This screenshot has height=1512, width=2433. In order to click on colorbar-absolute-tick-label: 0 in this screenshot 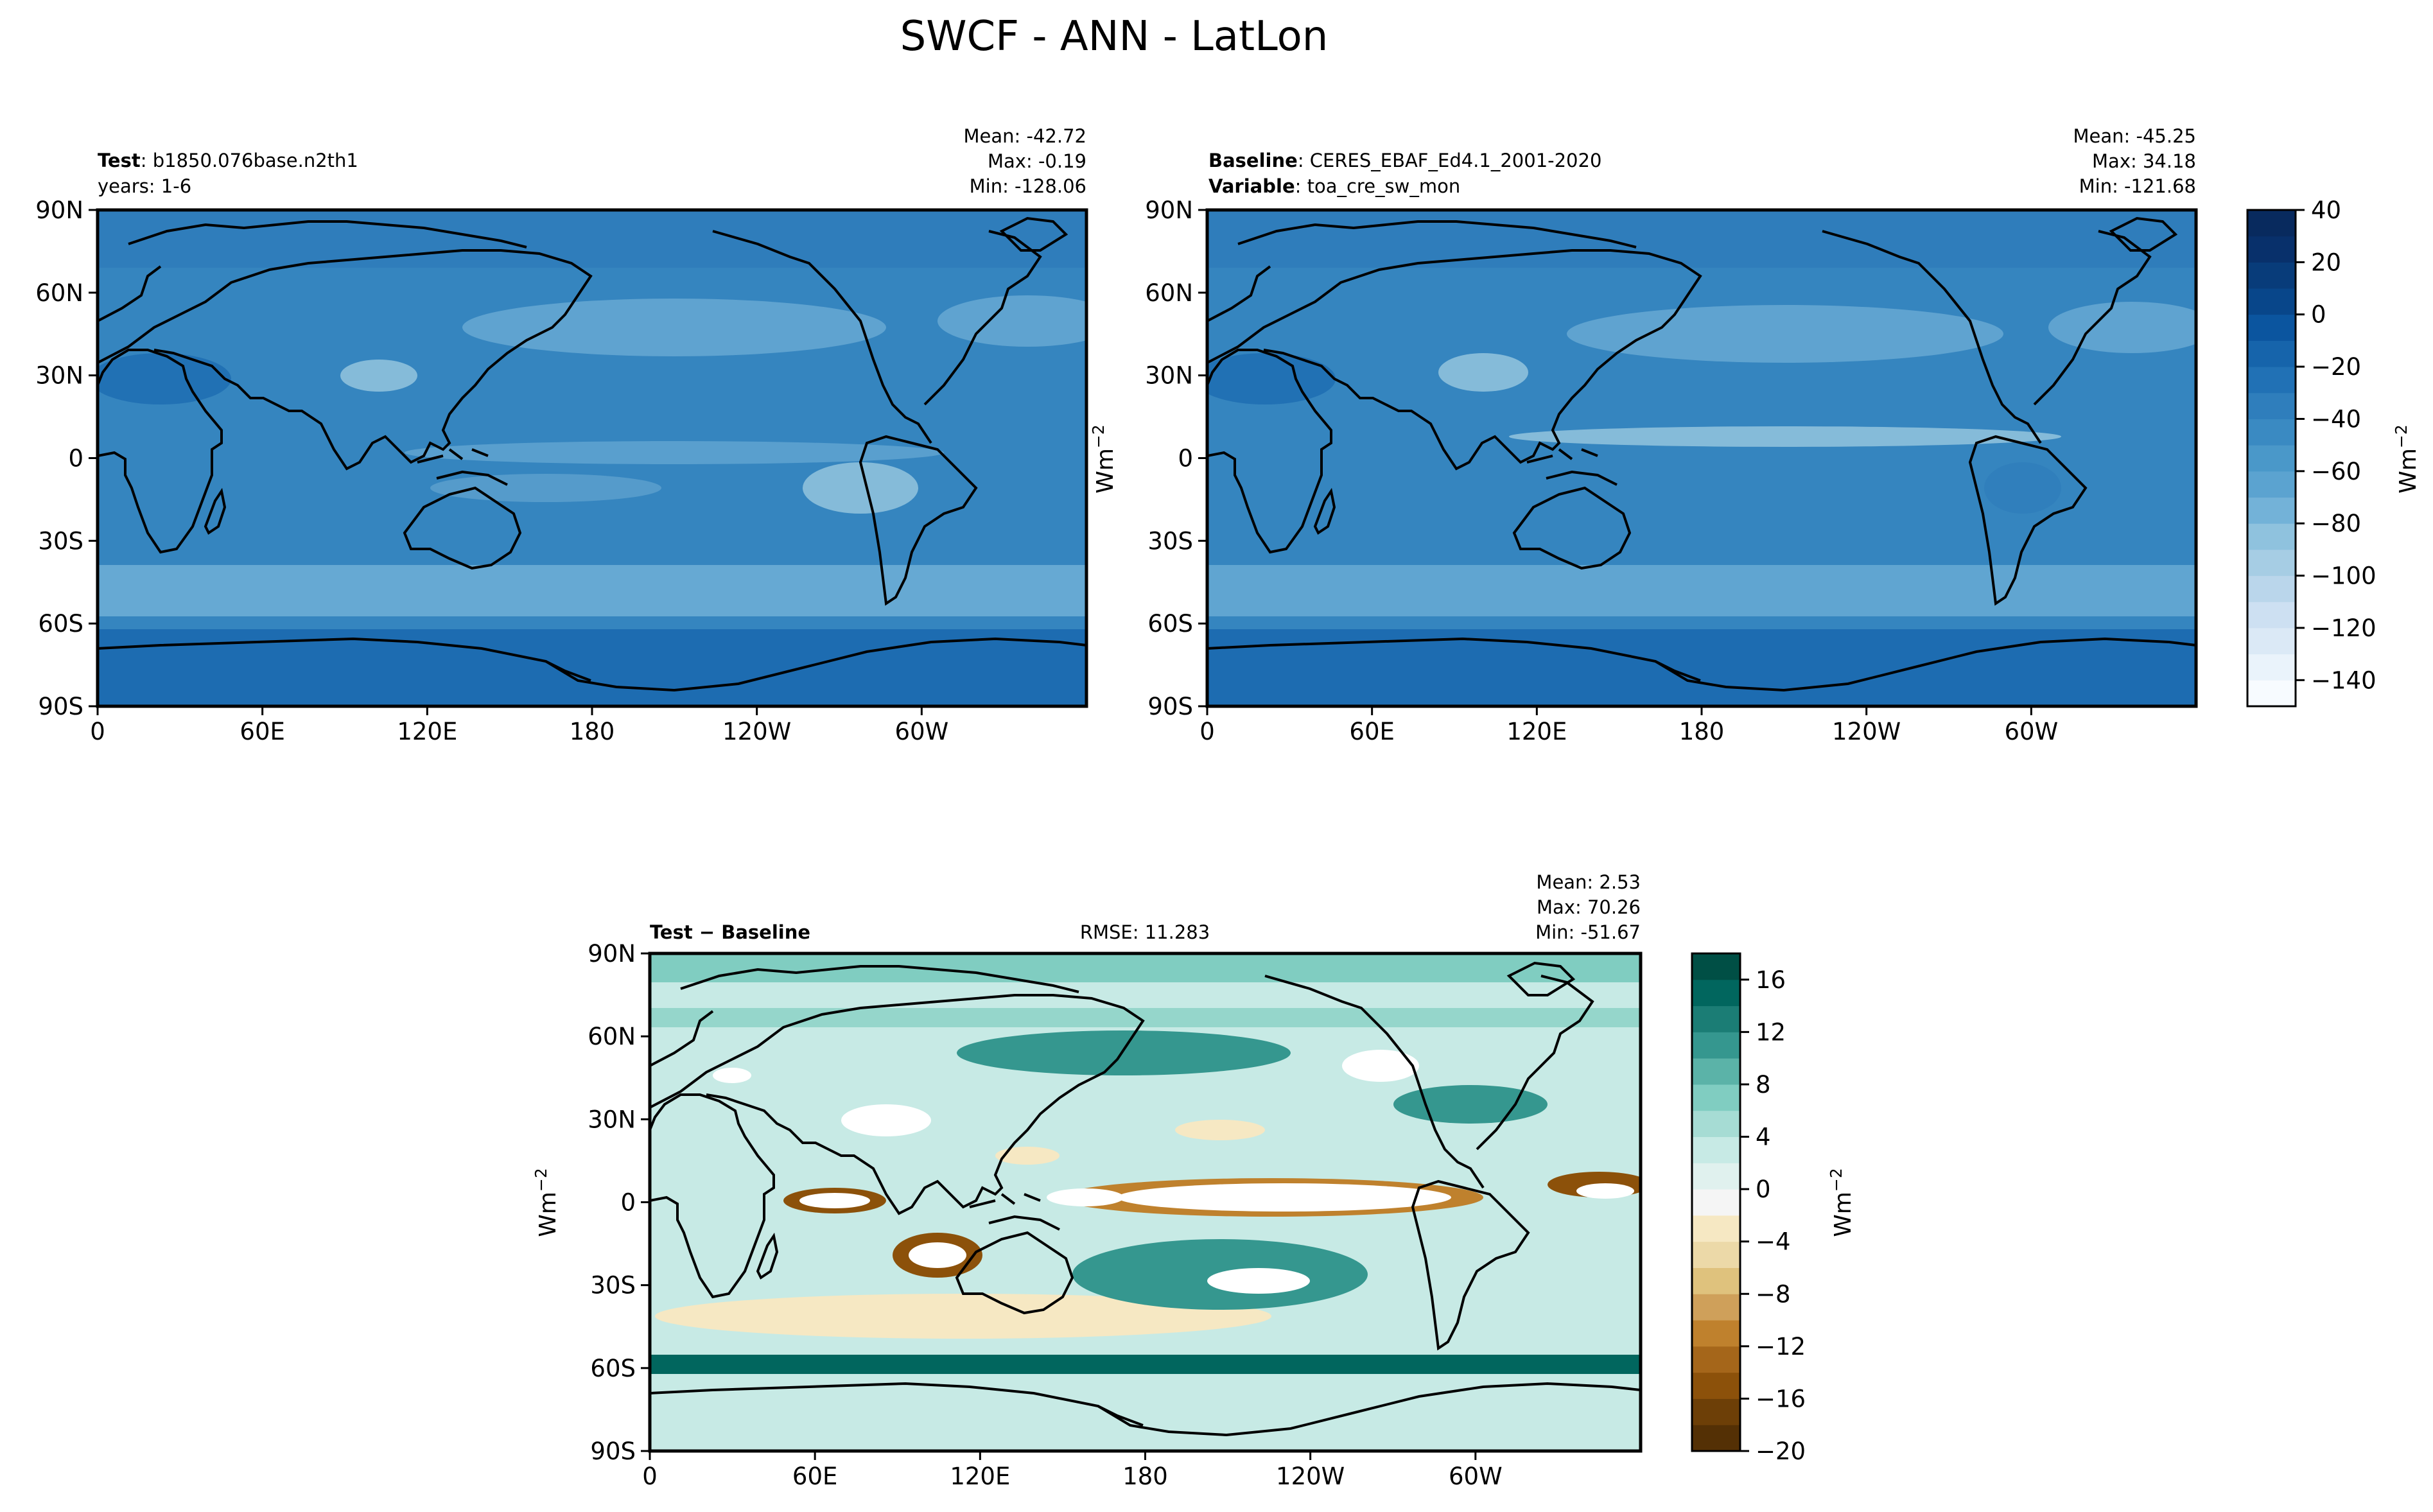, I will do `click(2318, 315)`.